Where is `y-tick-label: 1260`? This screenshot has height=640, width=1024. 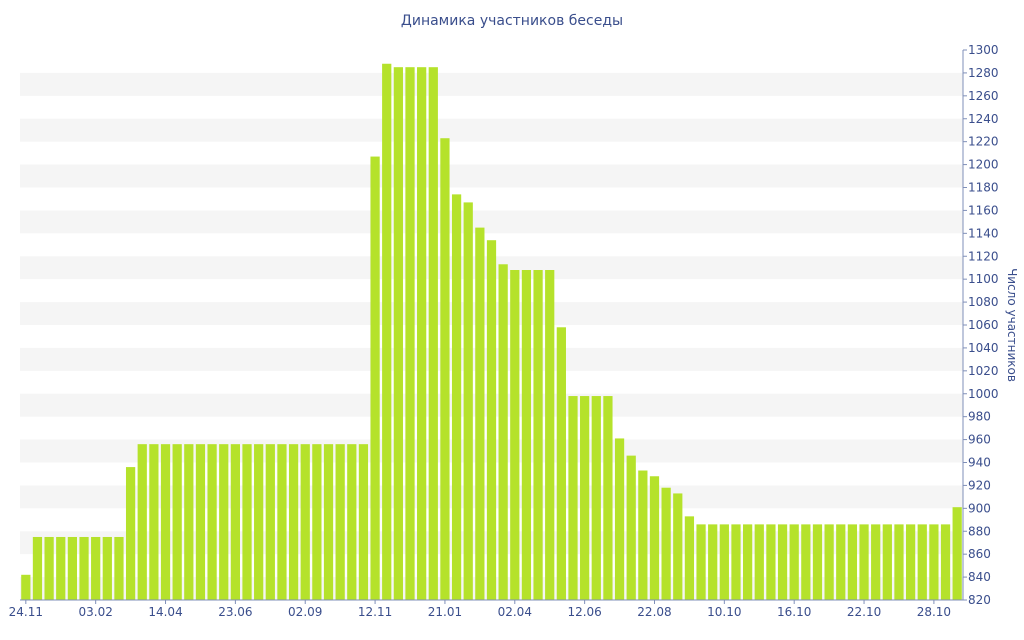 y-tick-label: 1260 is located at coordinates (983, 96).